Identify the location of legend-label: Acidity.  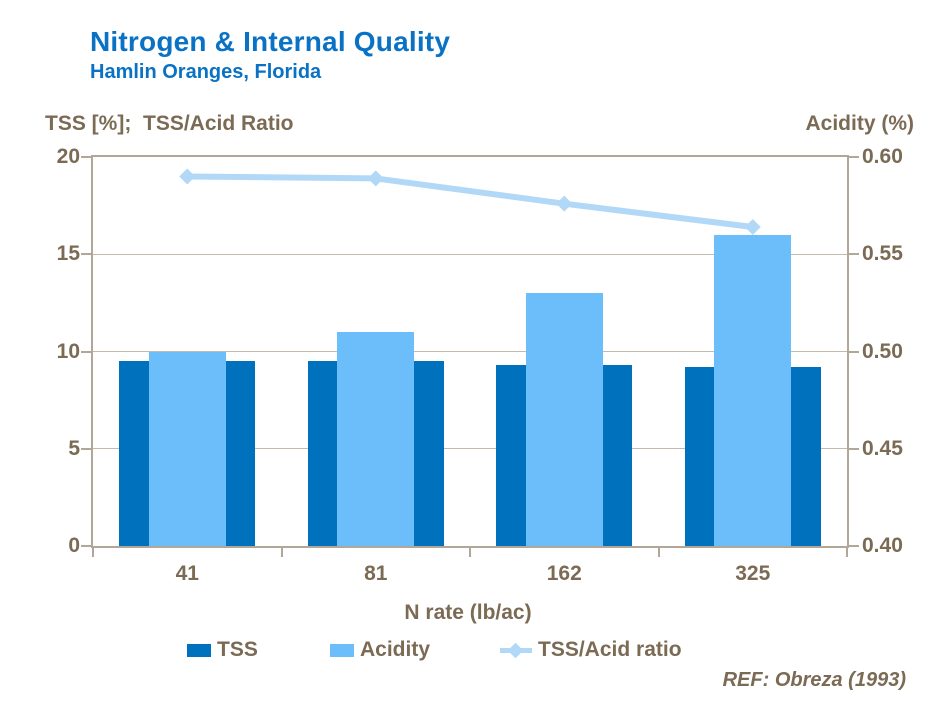
(395, 649).